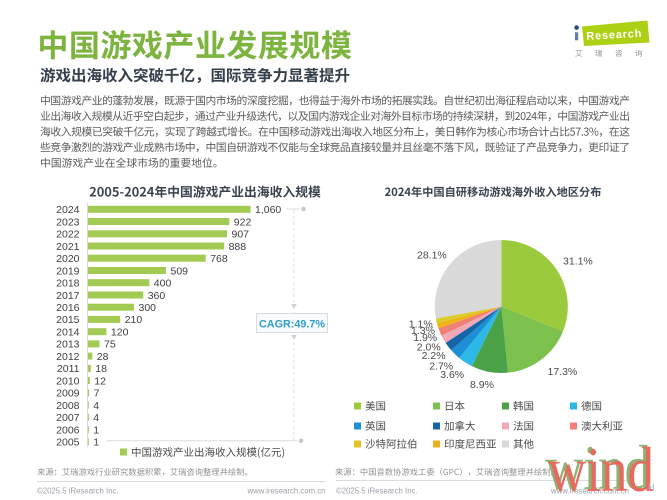 This screenshot has height=500, width=667. What do you see at coordinates (441, 367) in the screenshot?
I see `svg-text: 2.7%` at bounding box center [441, 367].